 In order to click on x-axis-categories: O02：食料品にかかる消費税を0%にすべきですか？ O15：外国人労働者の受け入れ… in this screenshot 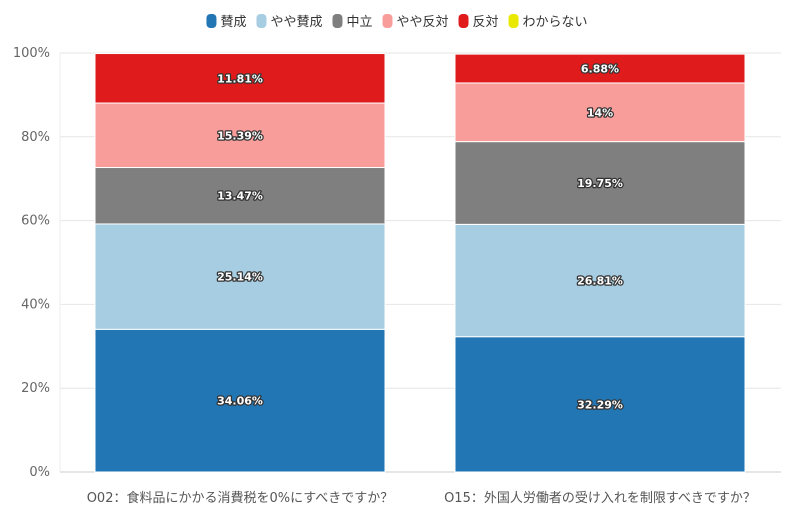, I will do `click(421, 498)`.